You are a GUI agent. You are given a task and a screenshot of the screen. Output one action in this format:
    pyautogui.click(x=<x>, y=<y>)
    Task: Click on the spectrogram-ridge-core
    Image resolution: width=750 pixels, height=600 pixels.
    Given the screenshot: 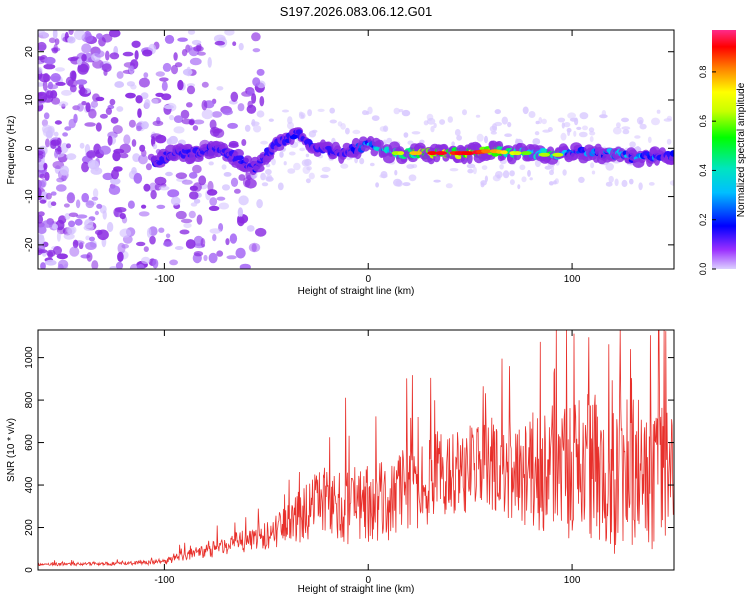 What is the action you would take?
    pyautogui.click(x=299, y=132)
    